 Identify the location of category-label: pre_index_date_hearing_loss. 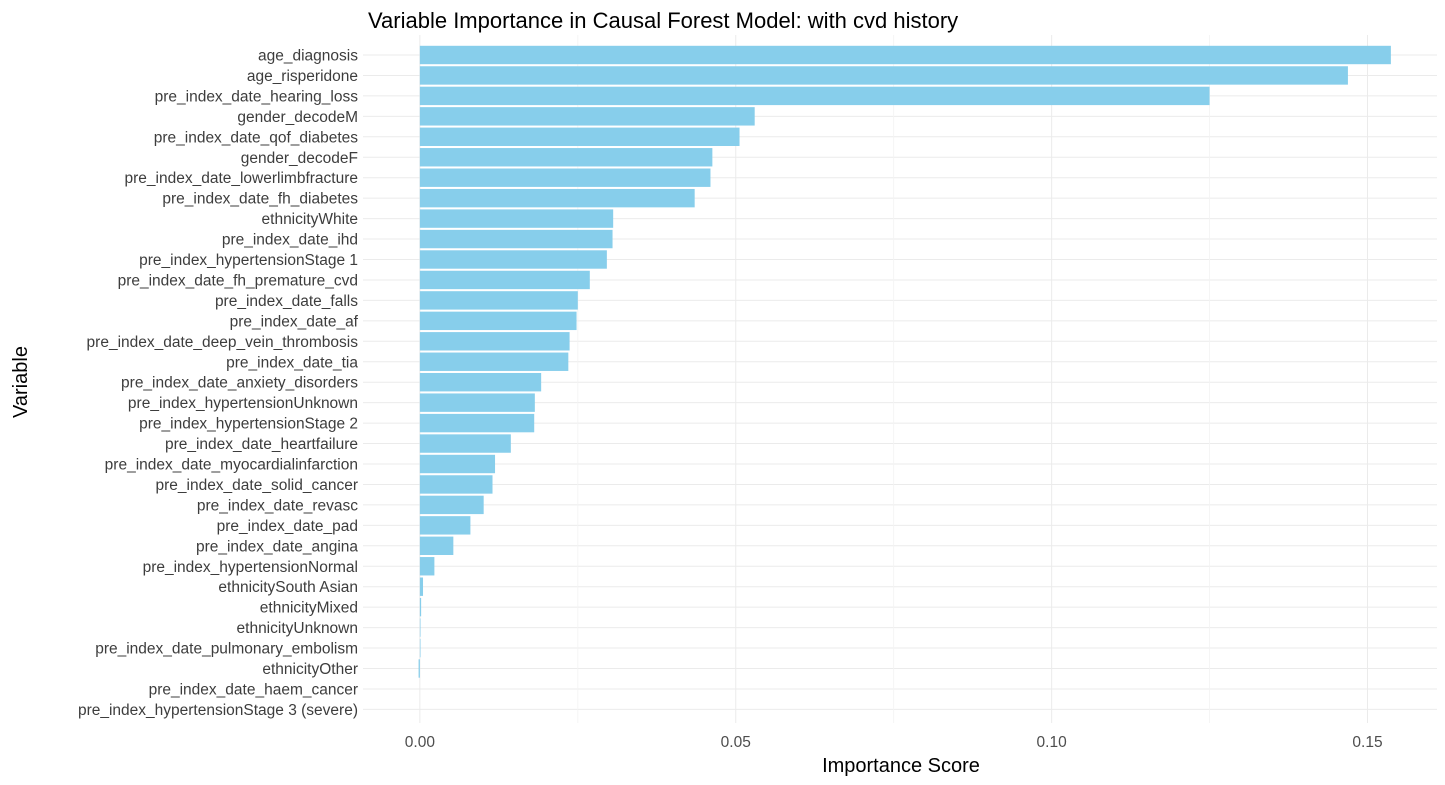
(257, 96).